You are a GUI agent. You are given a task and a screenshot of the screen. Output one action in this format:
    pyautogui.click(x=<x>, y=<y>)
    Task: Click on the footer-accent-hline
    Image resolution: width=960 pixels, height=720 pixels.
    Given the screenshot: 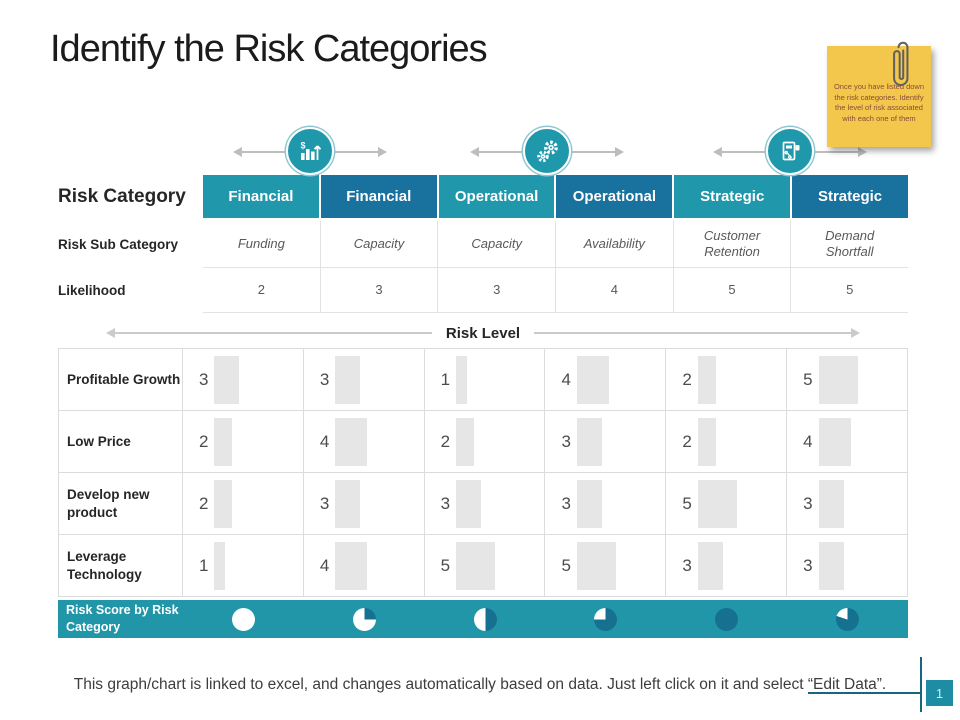 What is the action you would take?
    pyautogui.click(x=864, y=693)
    